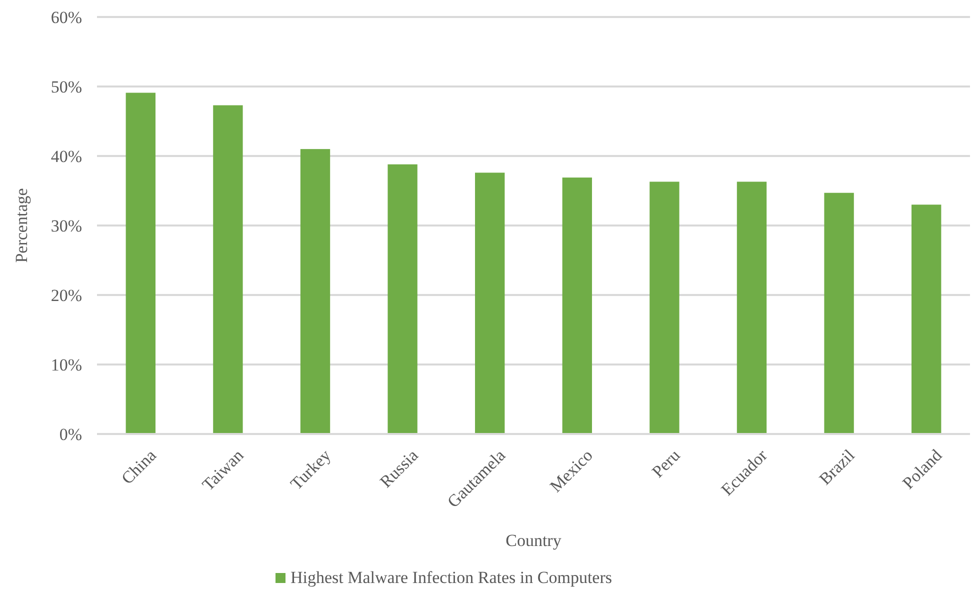 The height and width of the screenshot is (596, 971). Describe the element at coordinates (66, 17) in the screenshot. I see `y-tick-label: 60%` at that location.